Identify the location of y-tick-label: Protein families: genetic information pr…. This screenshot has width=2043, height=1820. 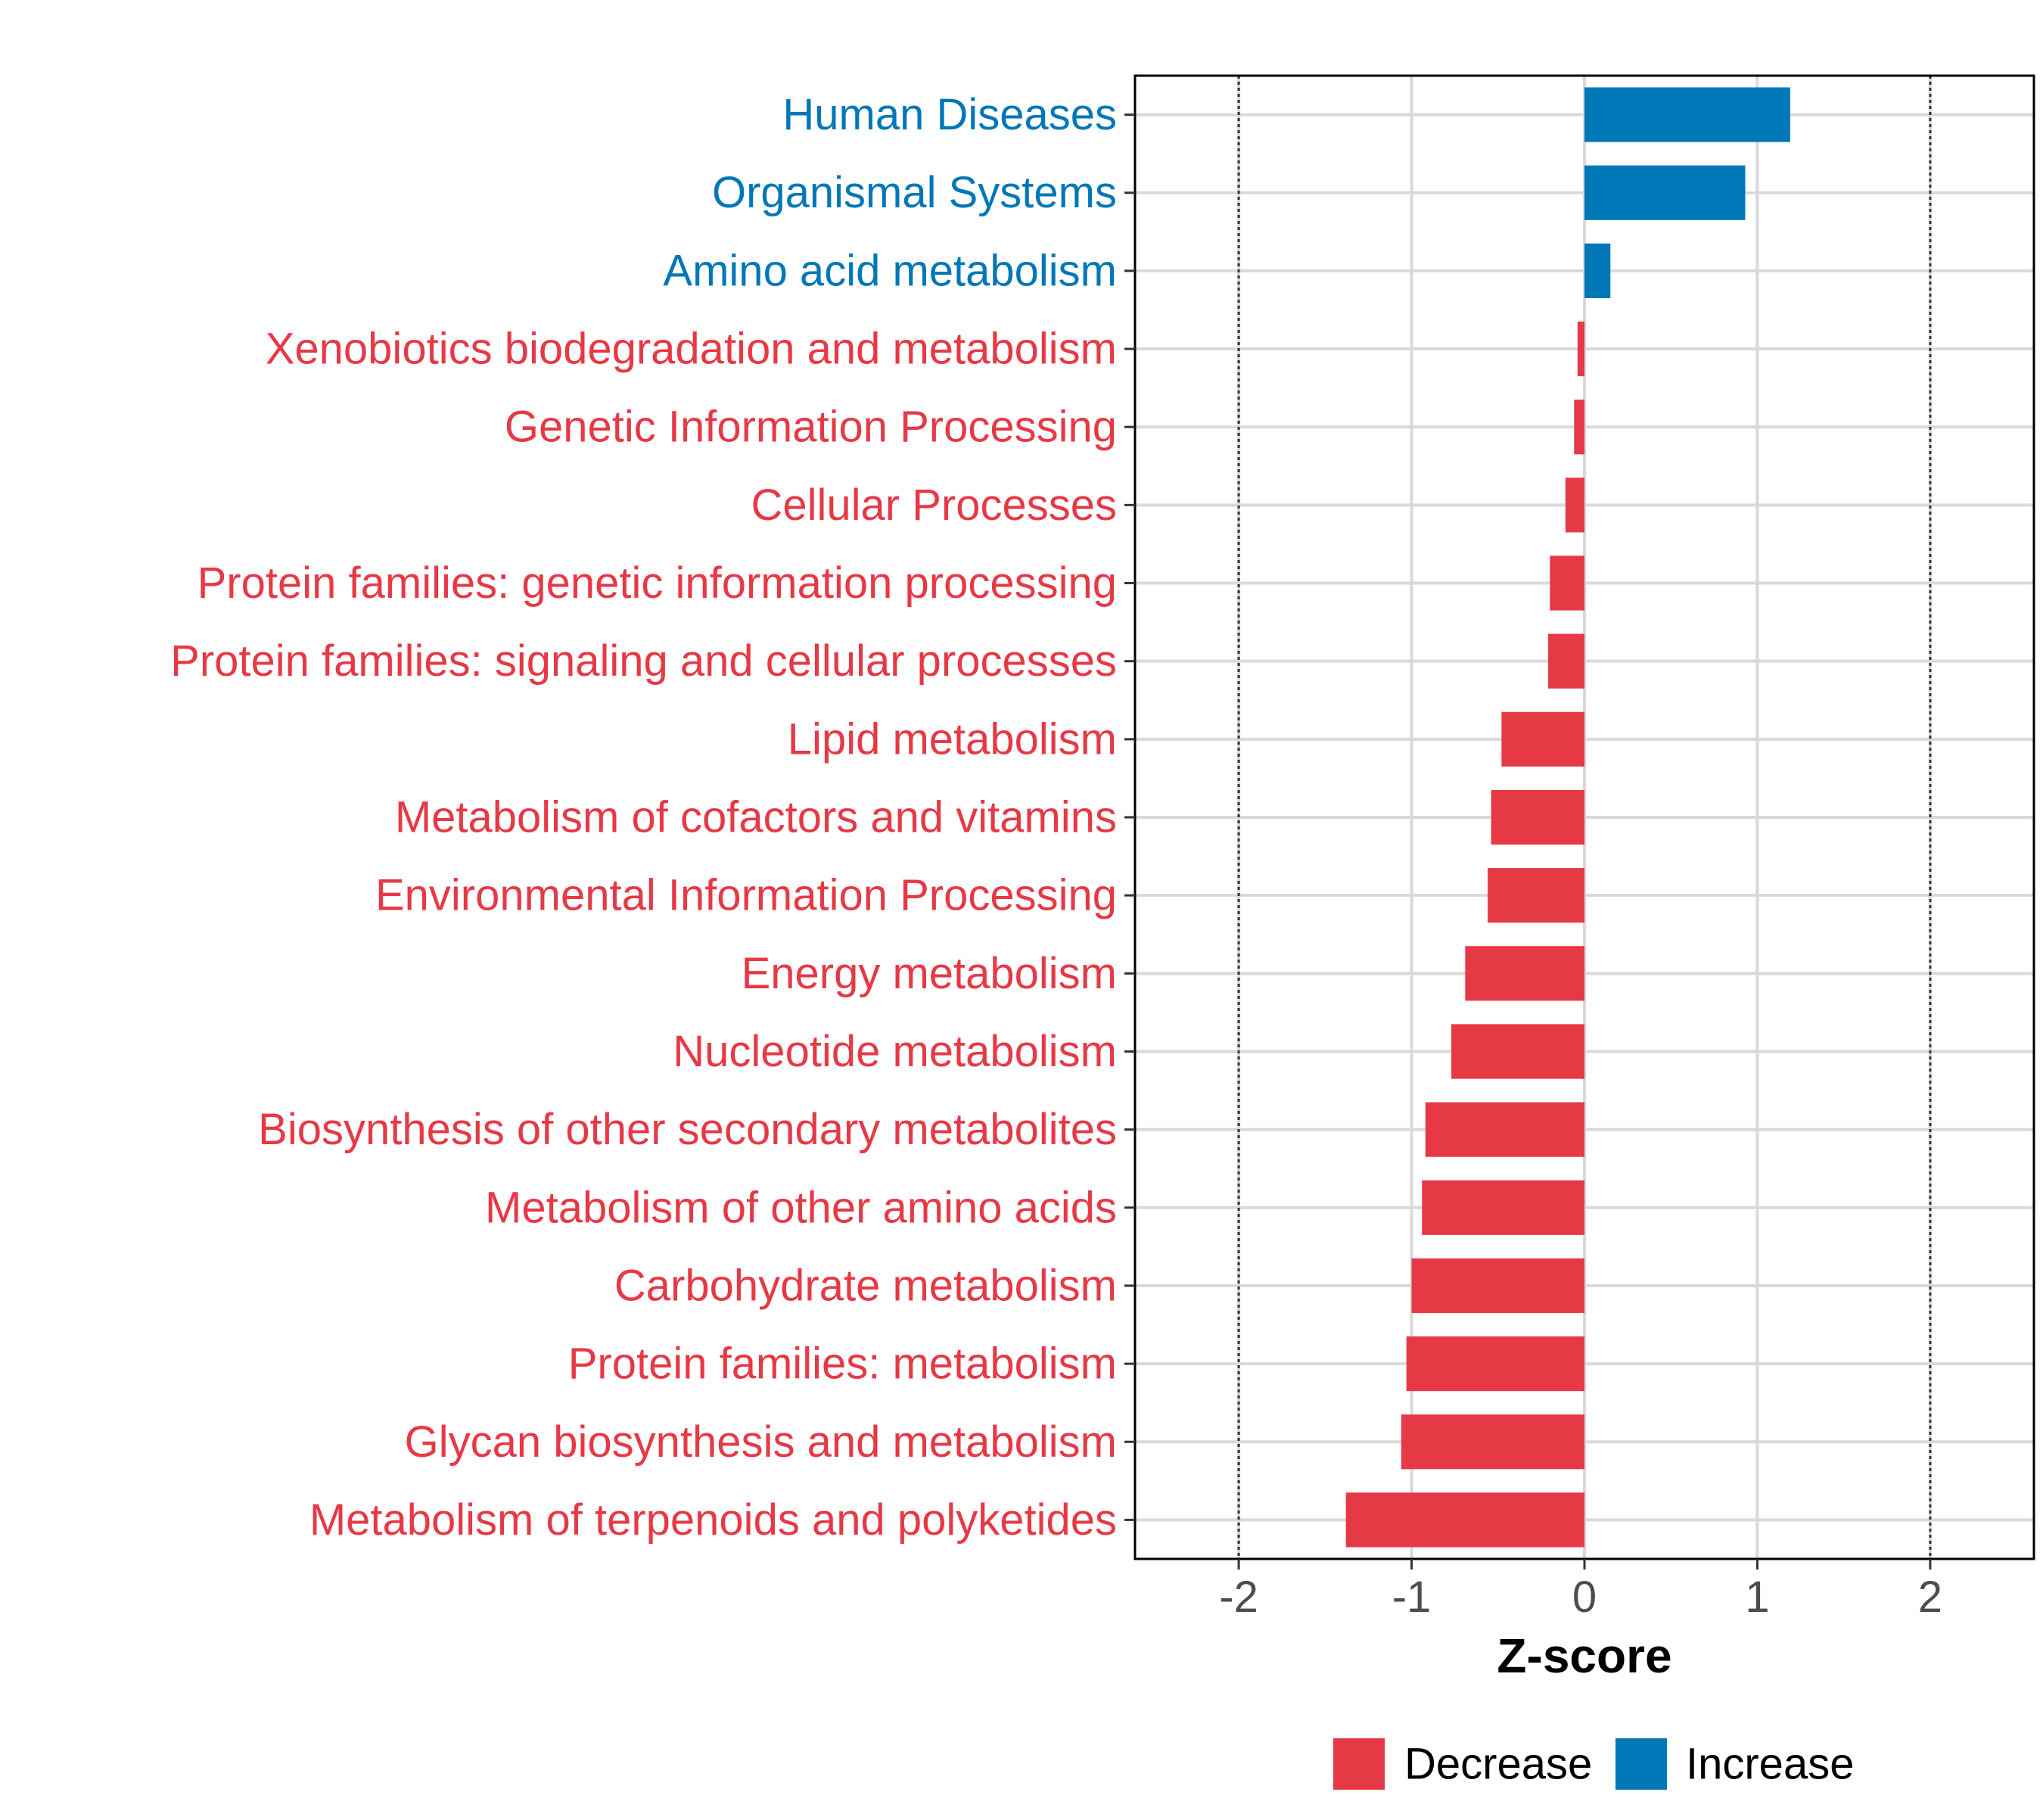
(657, 583).